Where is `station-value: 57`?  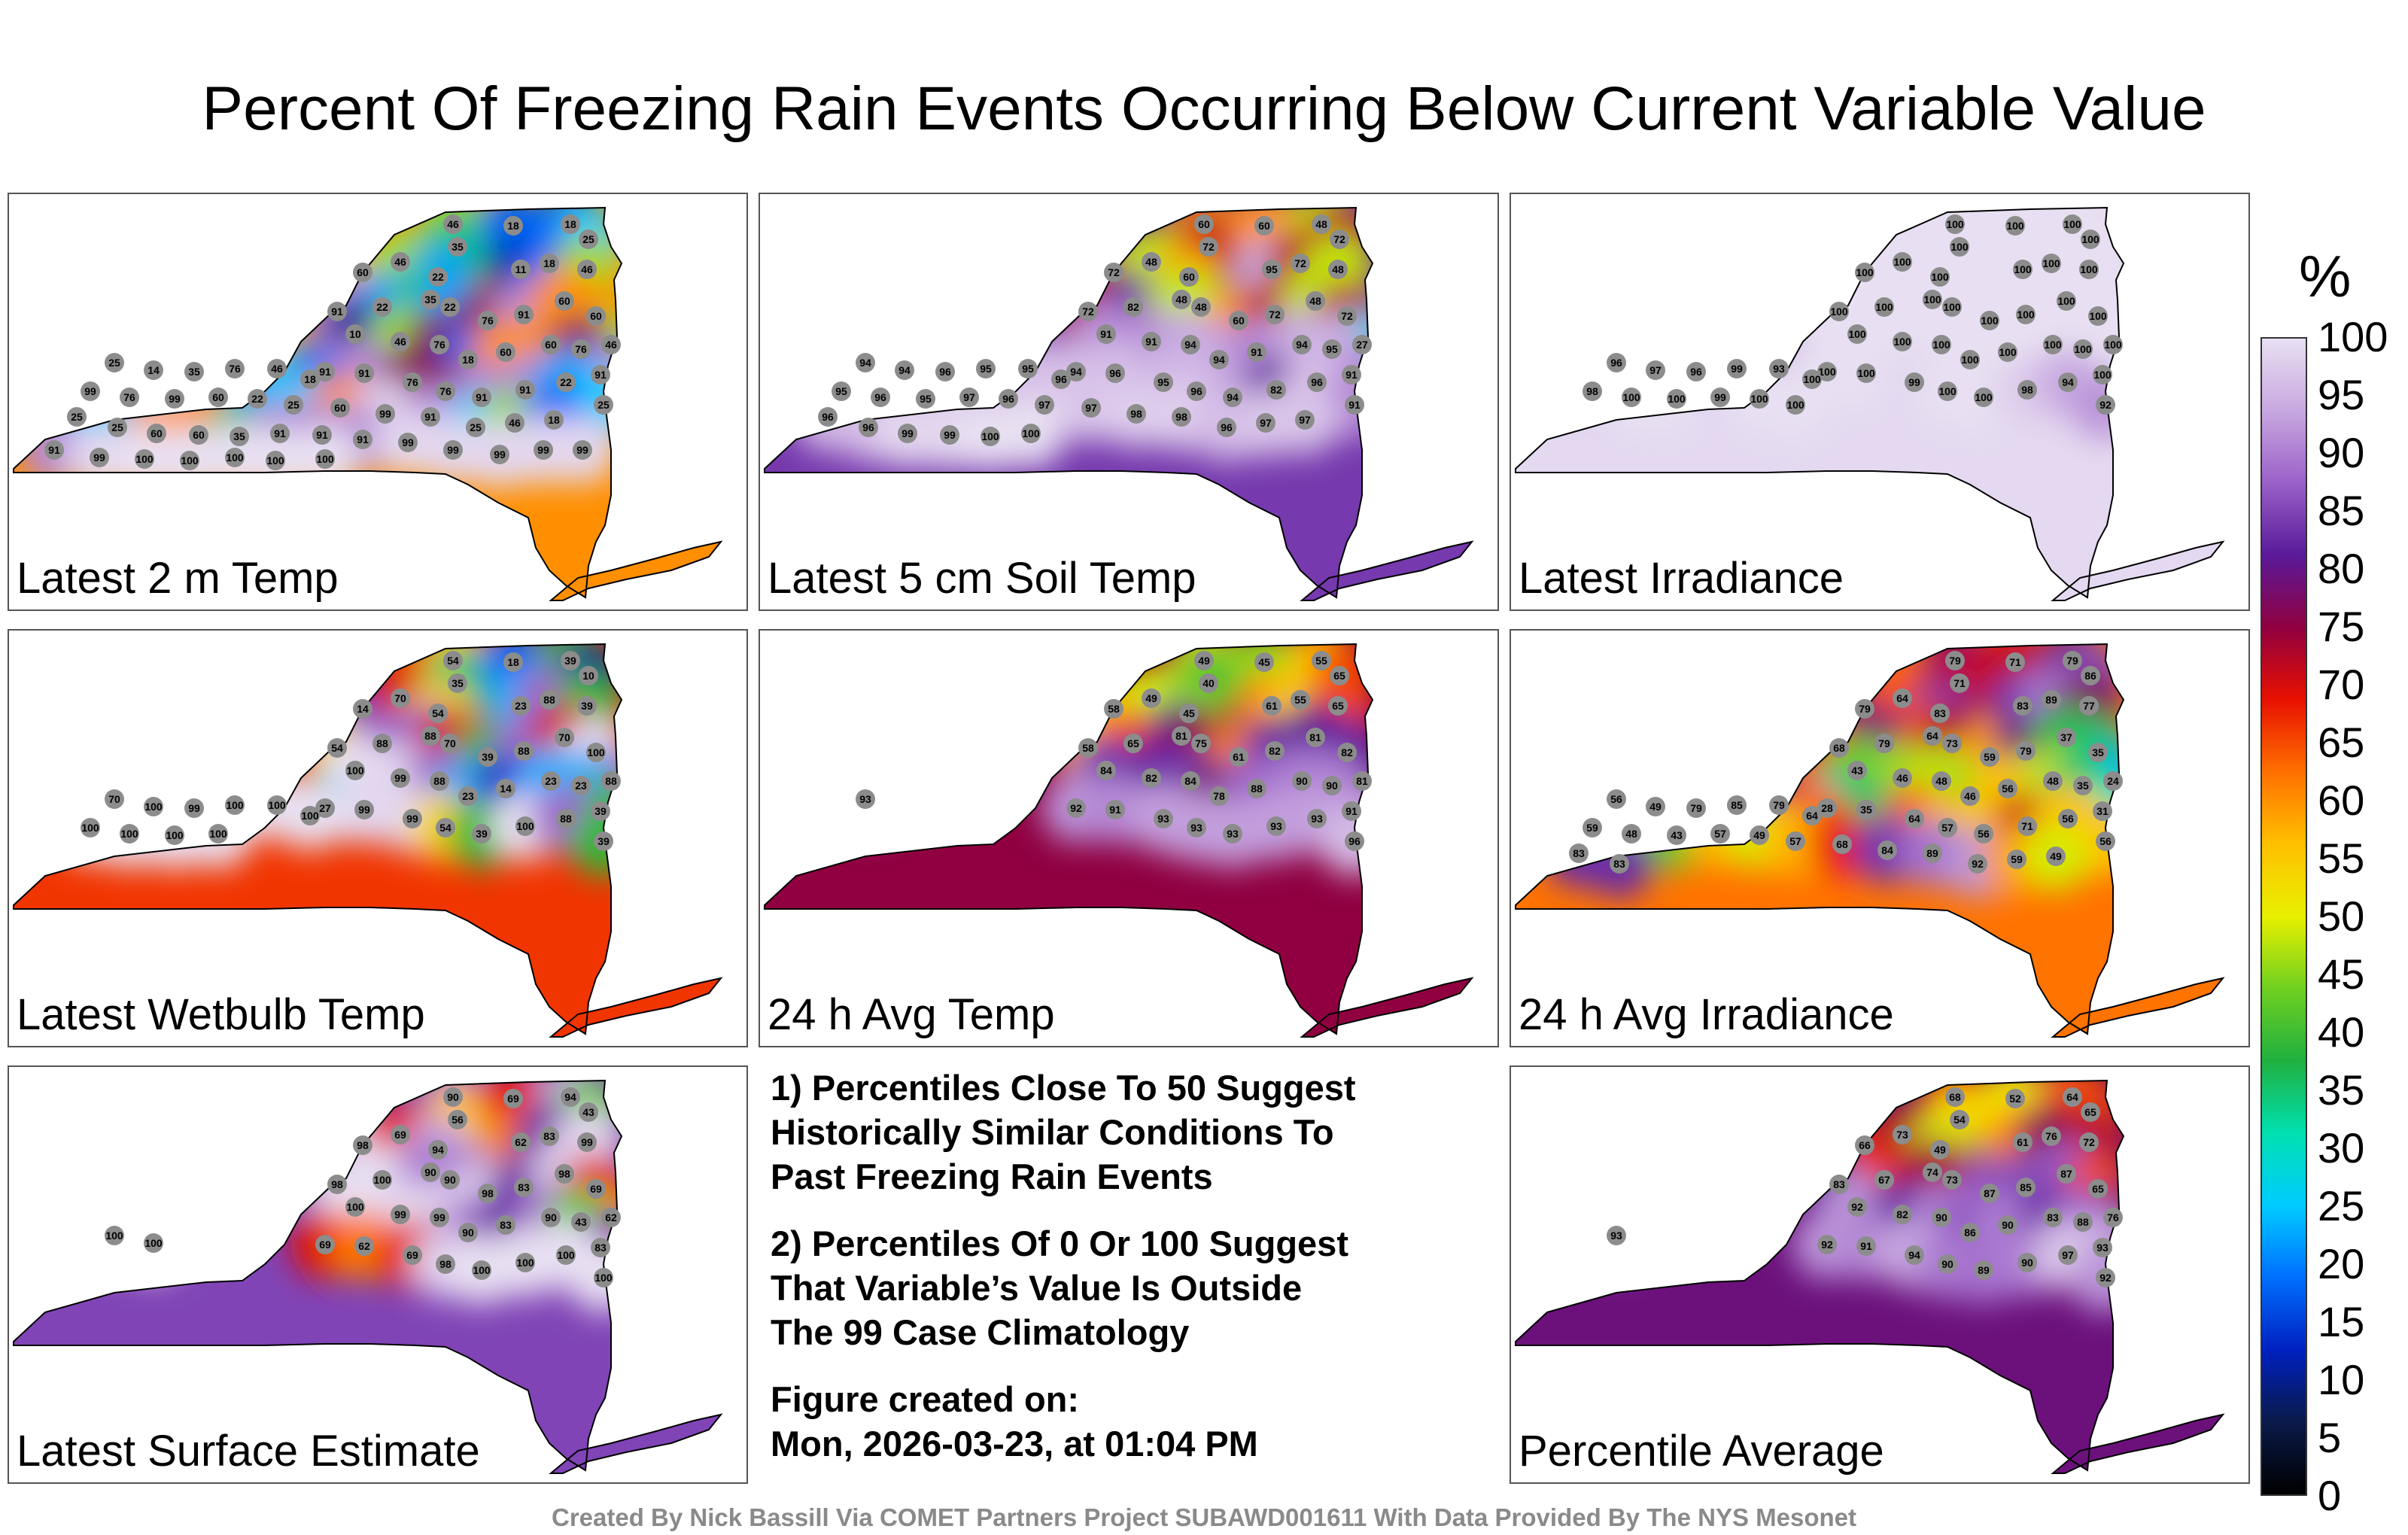
station-value: 57 is located at coordinates (1947, 828).